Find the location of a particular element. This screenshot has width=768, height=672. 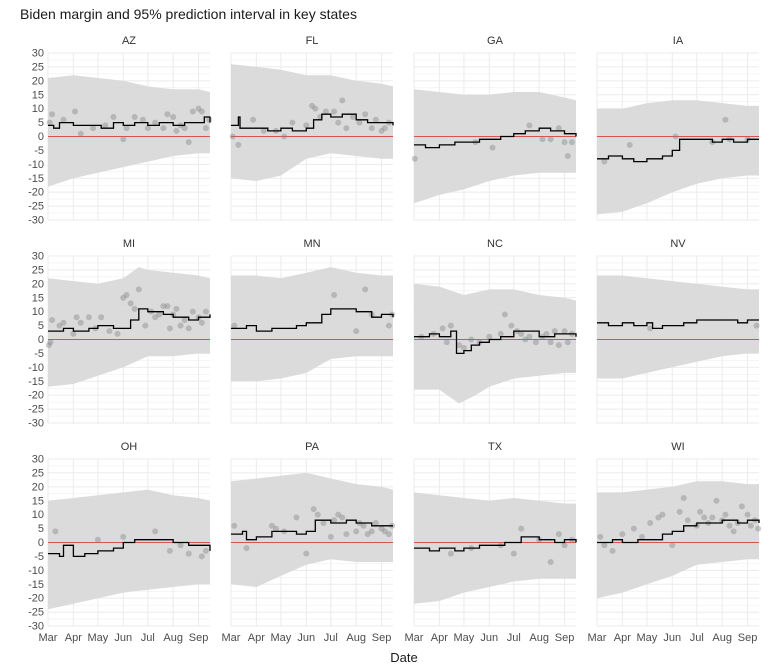

y-tick-label: 5 is located at coordinates (41, 529).